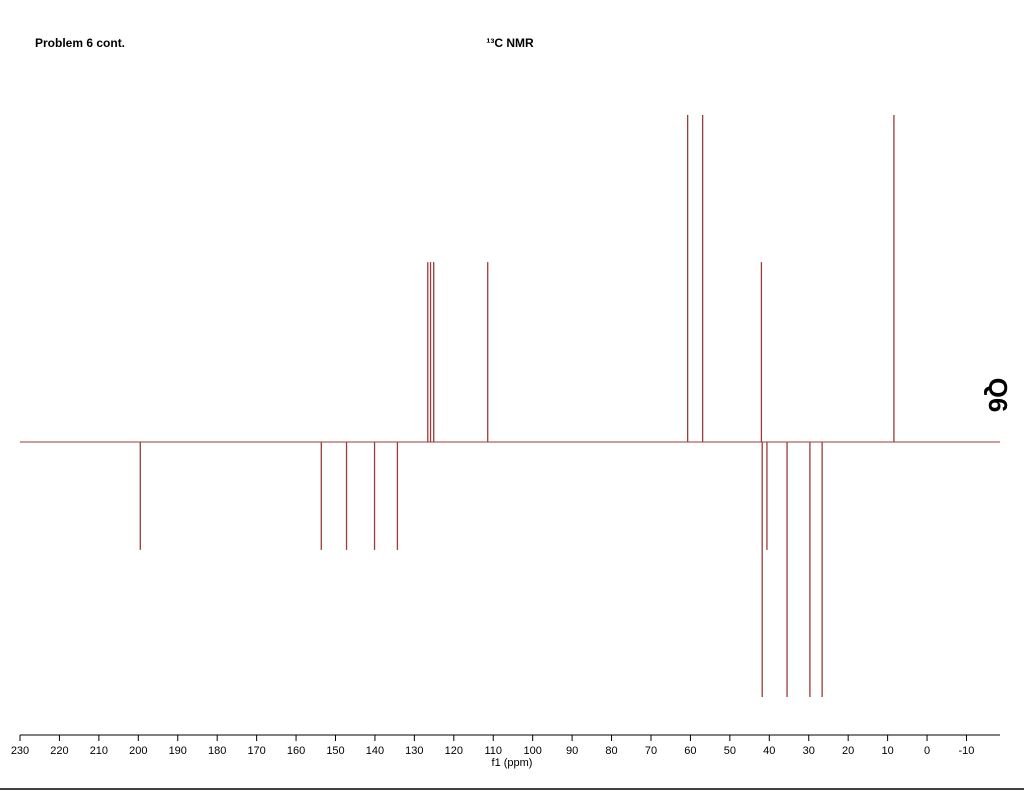 The image size is (1024, 791). I want to click on x-tick-label: 170, so click(256, 751).